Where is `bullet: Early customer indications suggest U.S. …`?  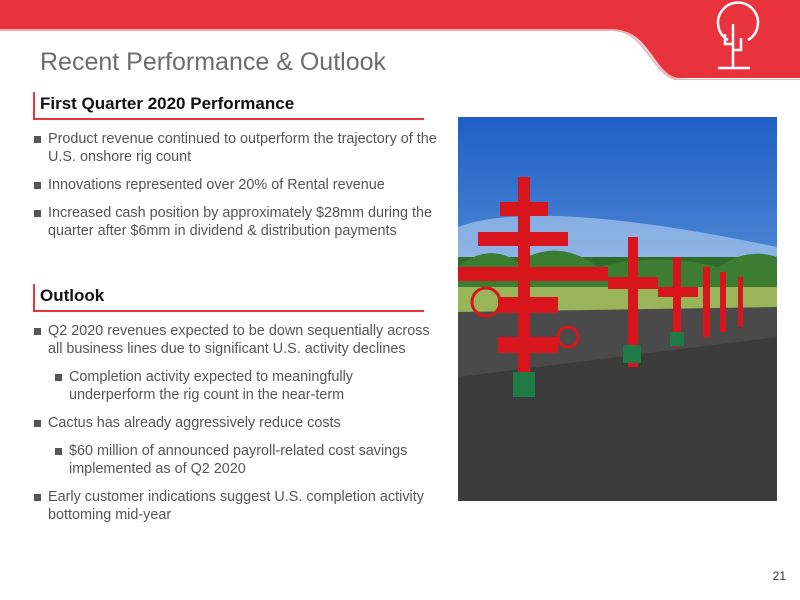
bullet: Early customer indications suggest U.S. … is located at coordinates (235, 506).